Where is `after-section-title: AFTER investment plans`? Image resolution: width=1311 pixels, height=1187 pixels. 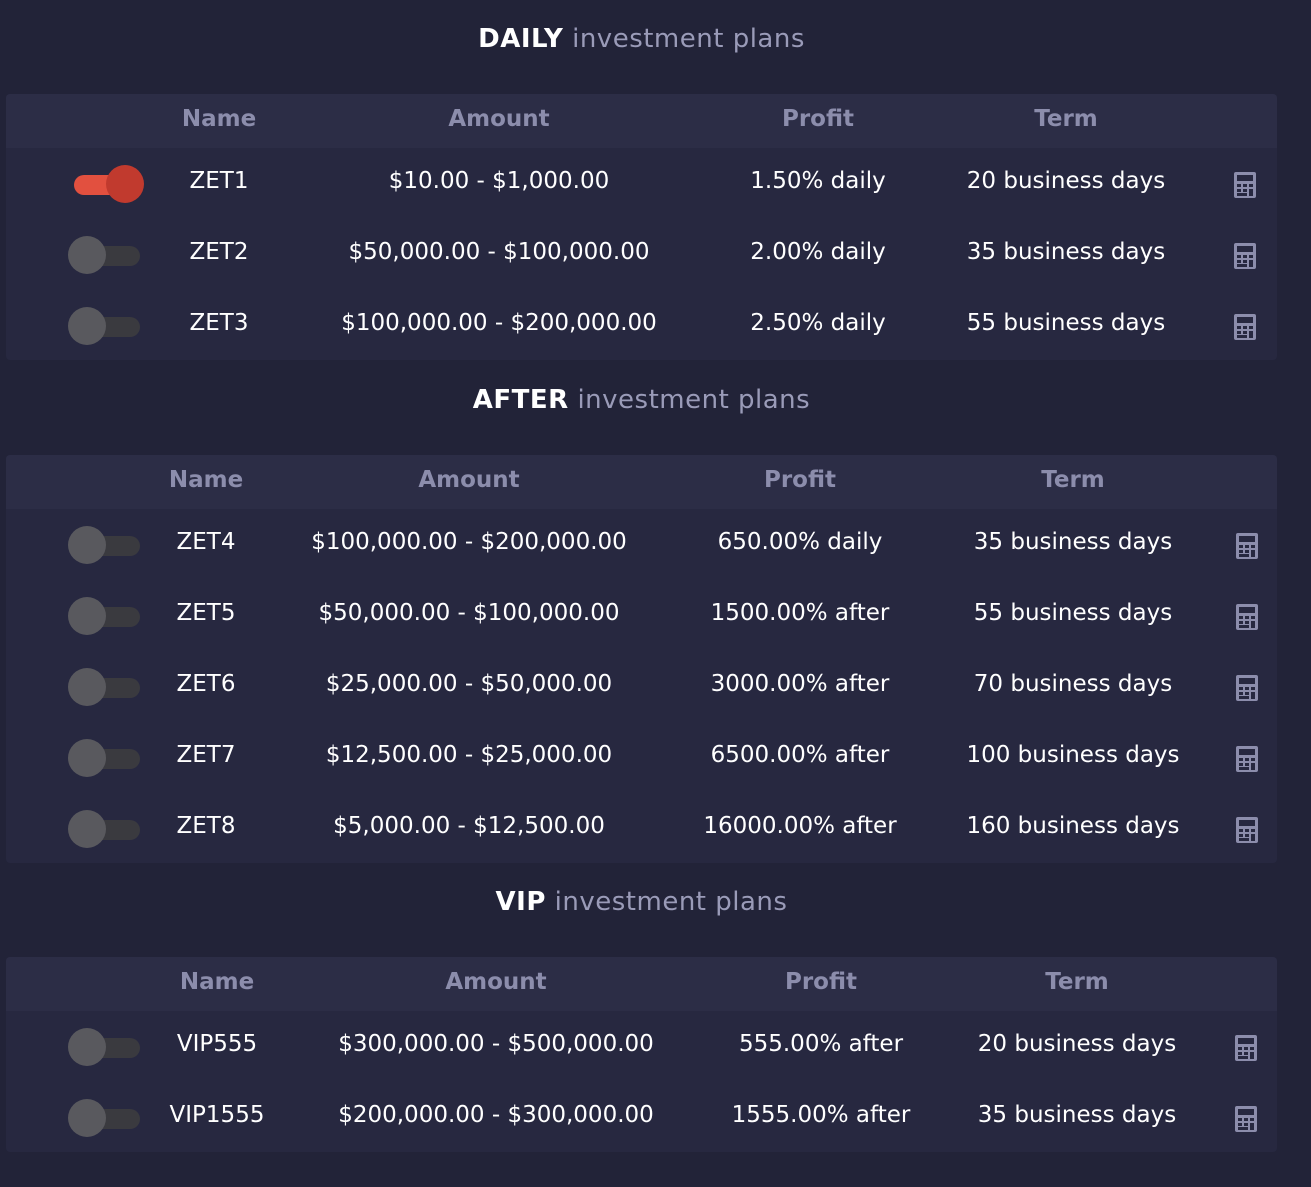
after-section-title: AFTER investment plans is located at coordinates (641, 400).